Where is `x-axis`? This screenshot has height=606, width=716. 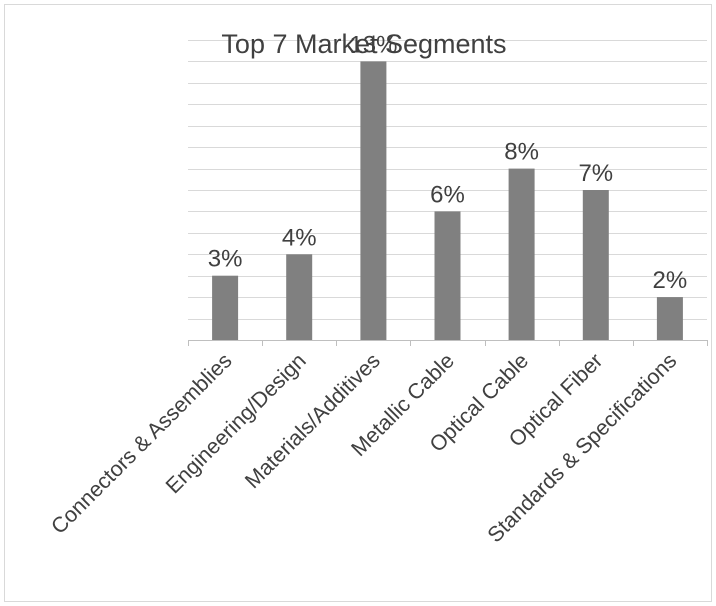
x-axis is located at coordinates (448, 343).